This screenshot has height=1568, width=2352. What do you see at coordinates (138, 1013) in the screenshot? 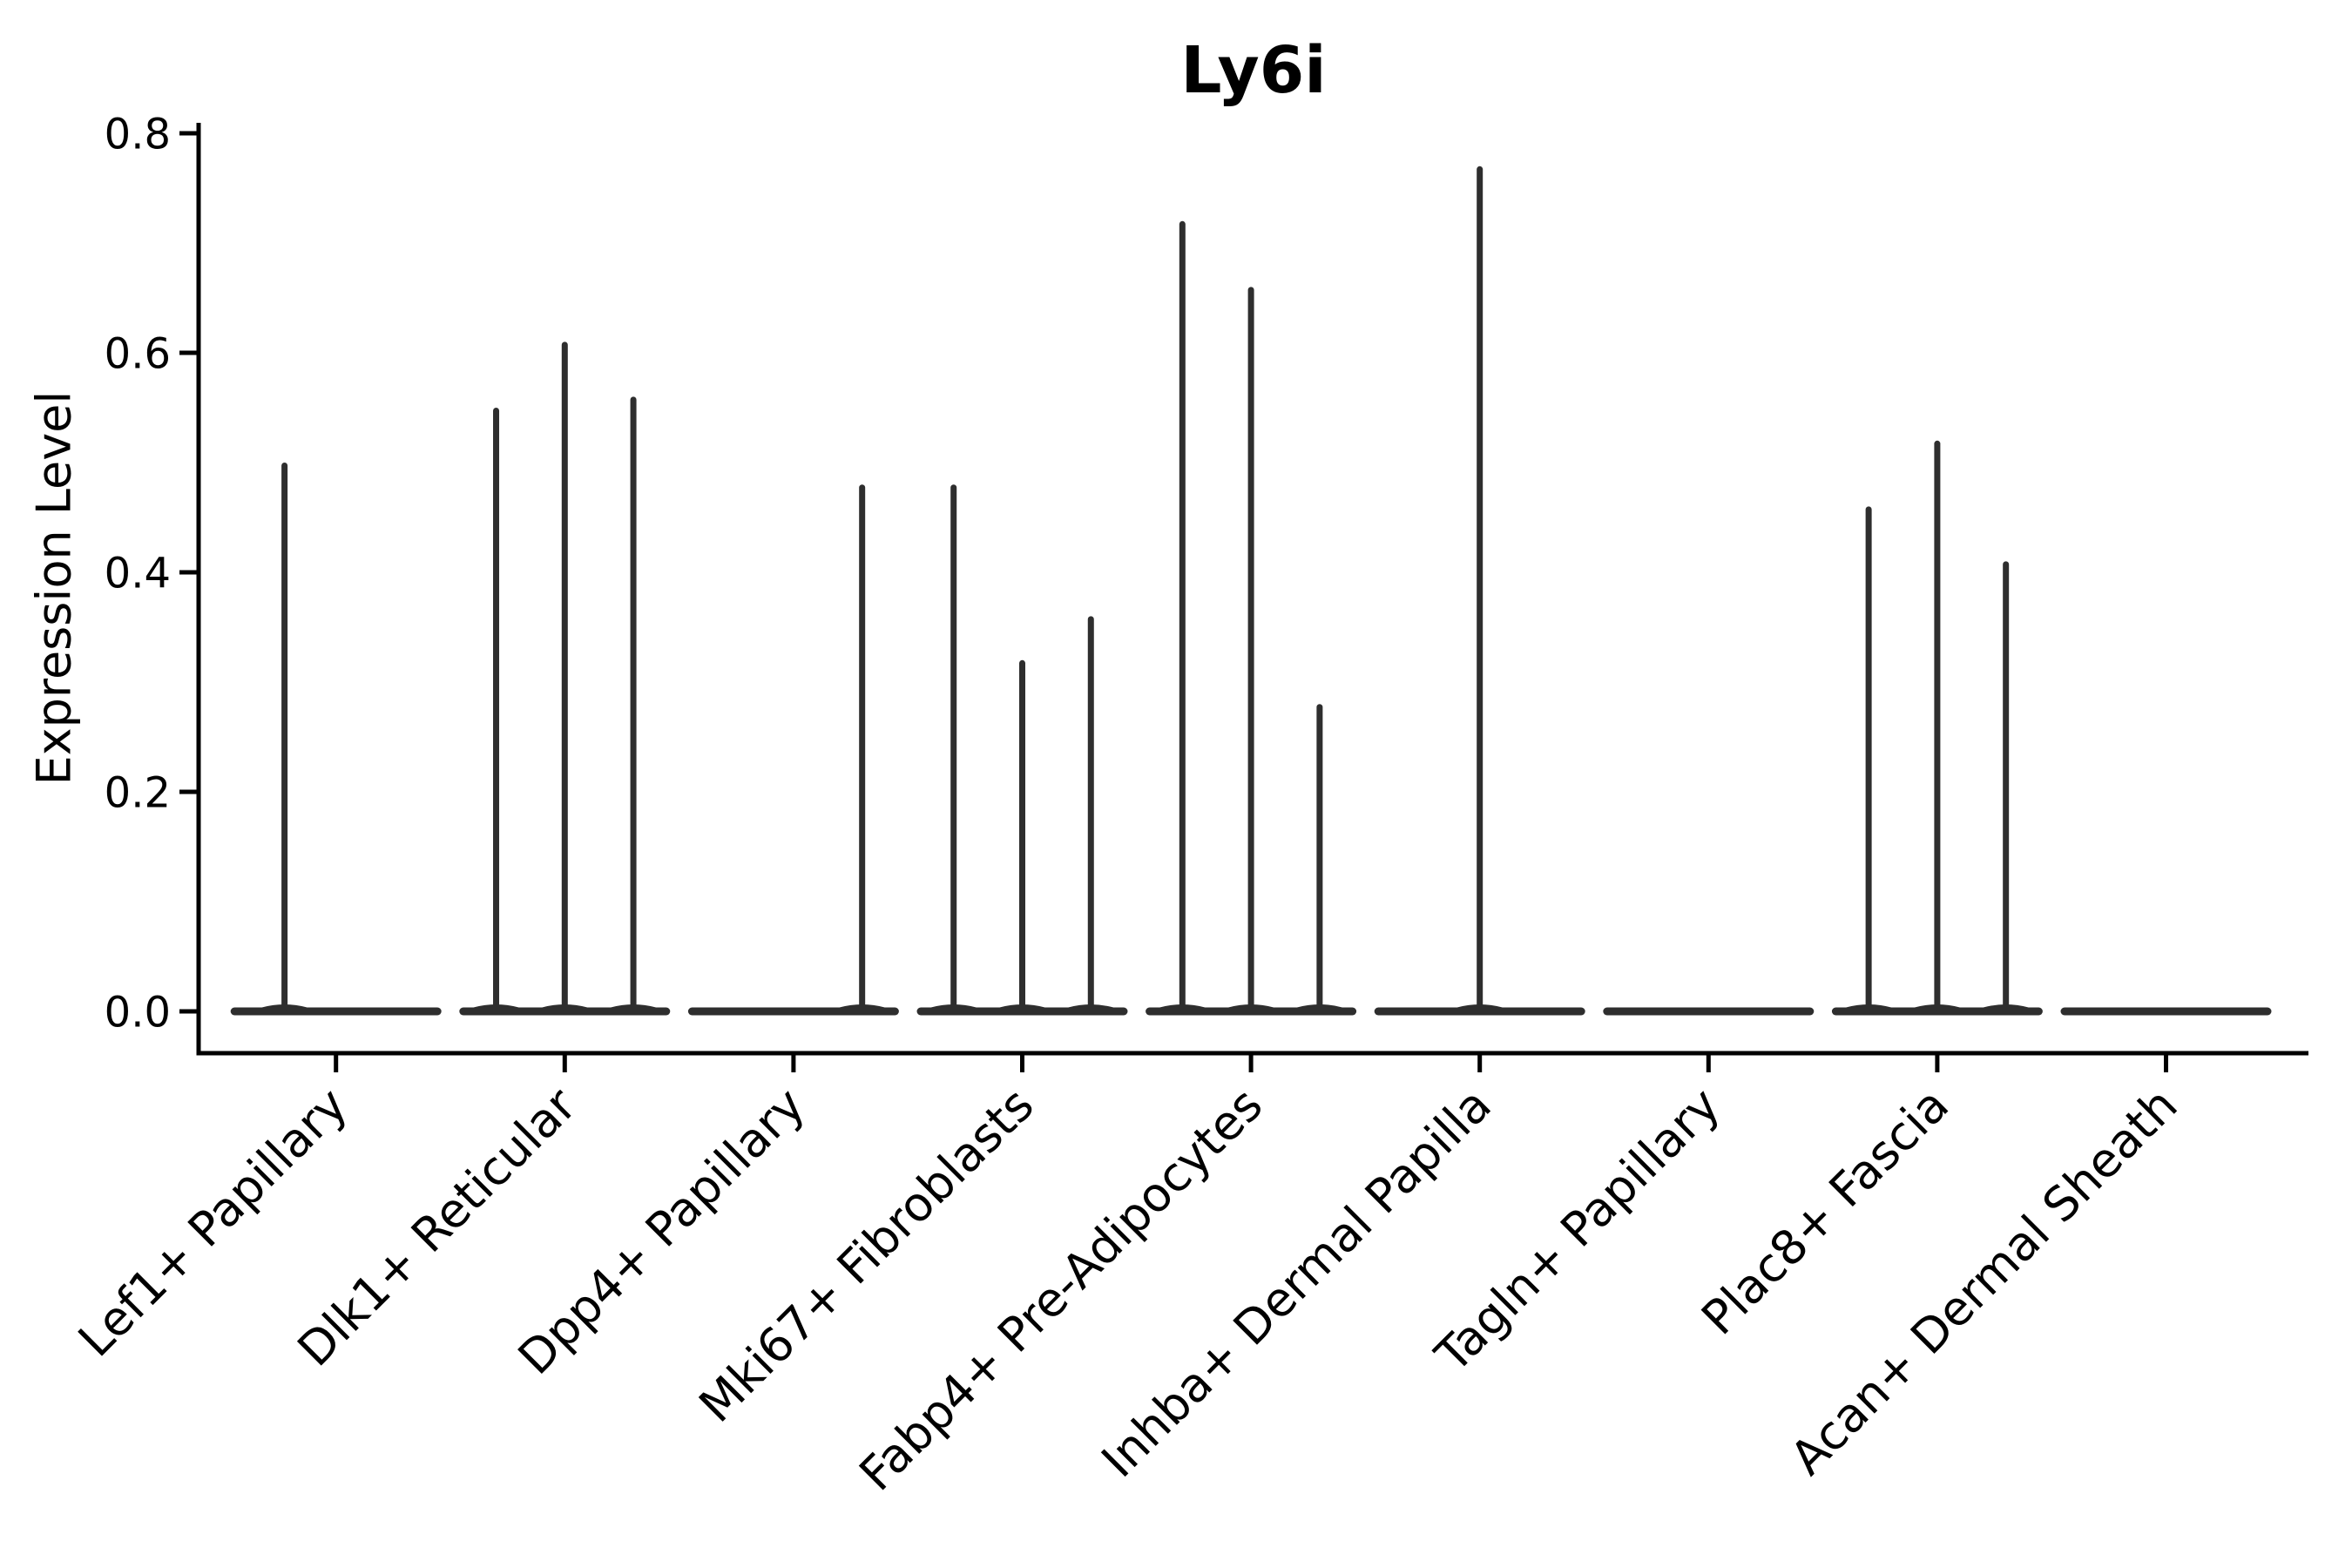
I see `y-tick-label: 0.0` at bounding box center [138, 1013].